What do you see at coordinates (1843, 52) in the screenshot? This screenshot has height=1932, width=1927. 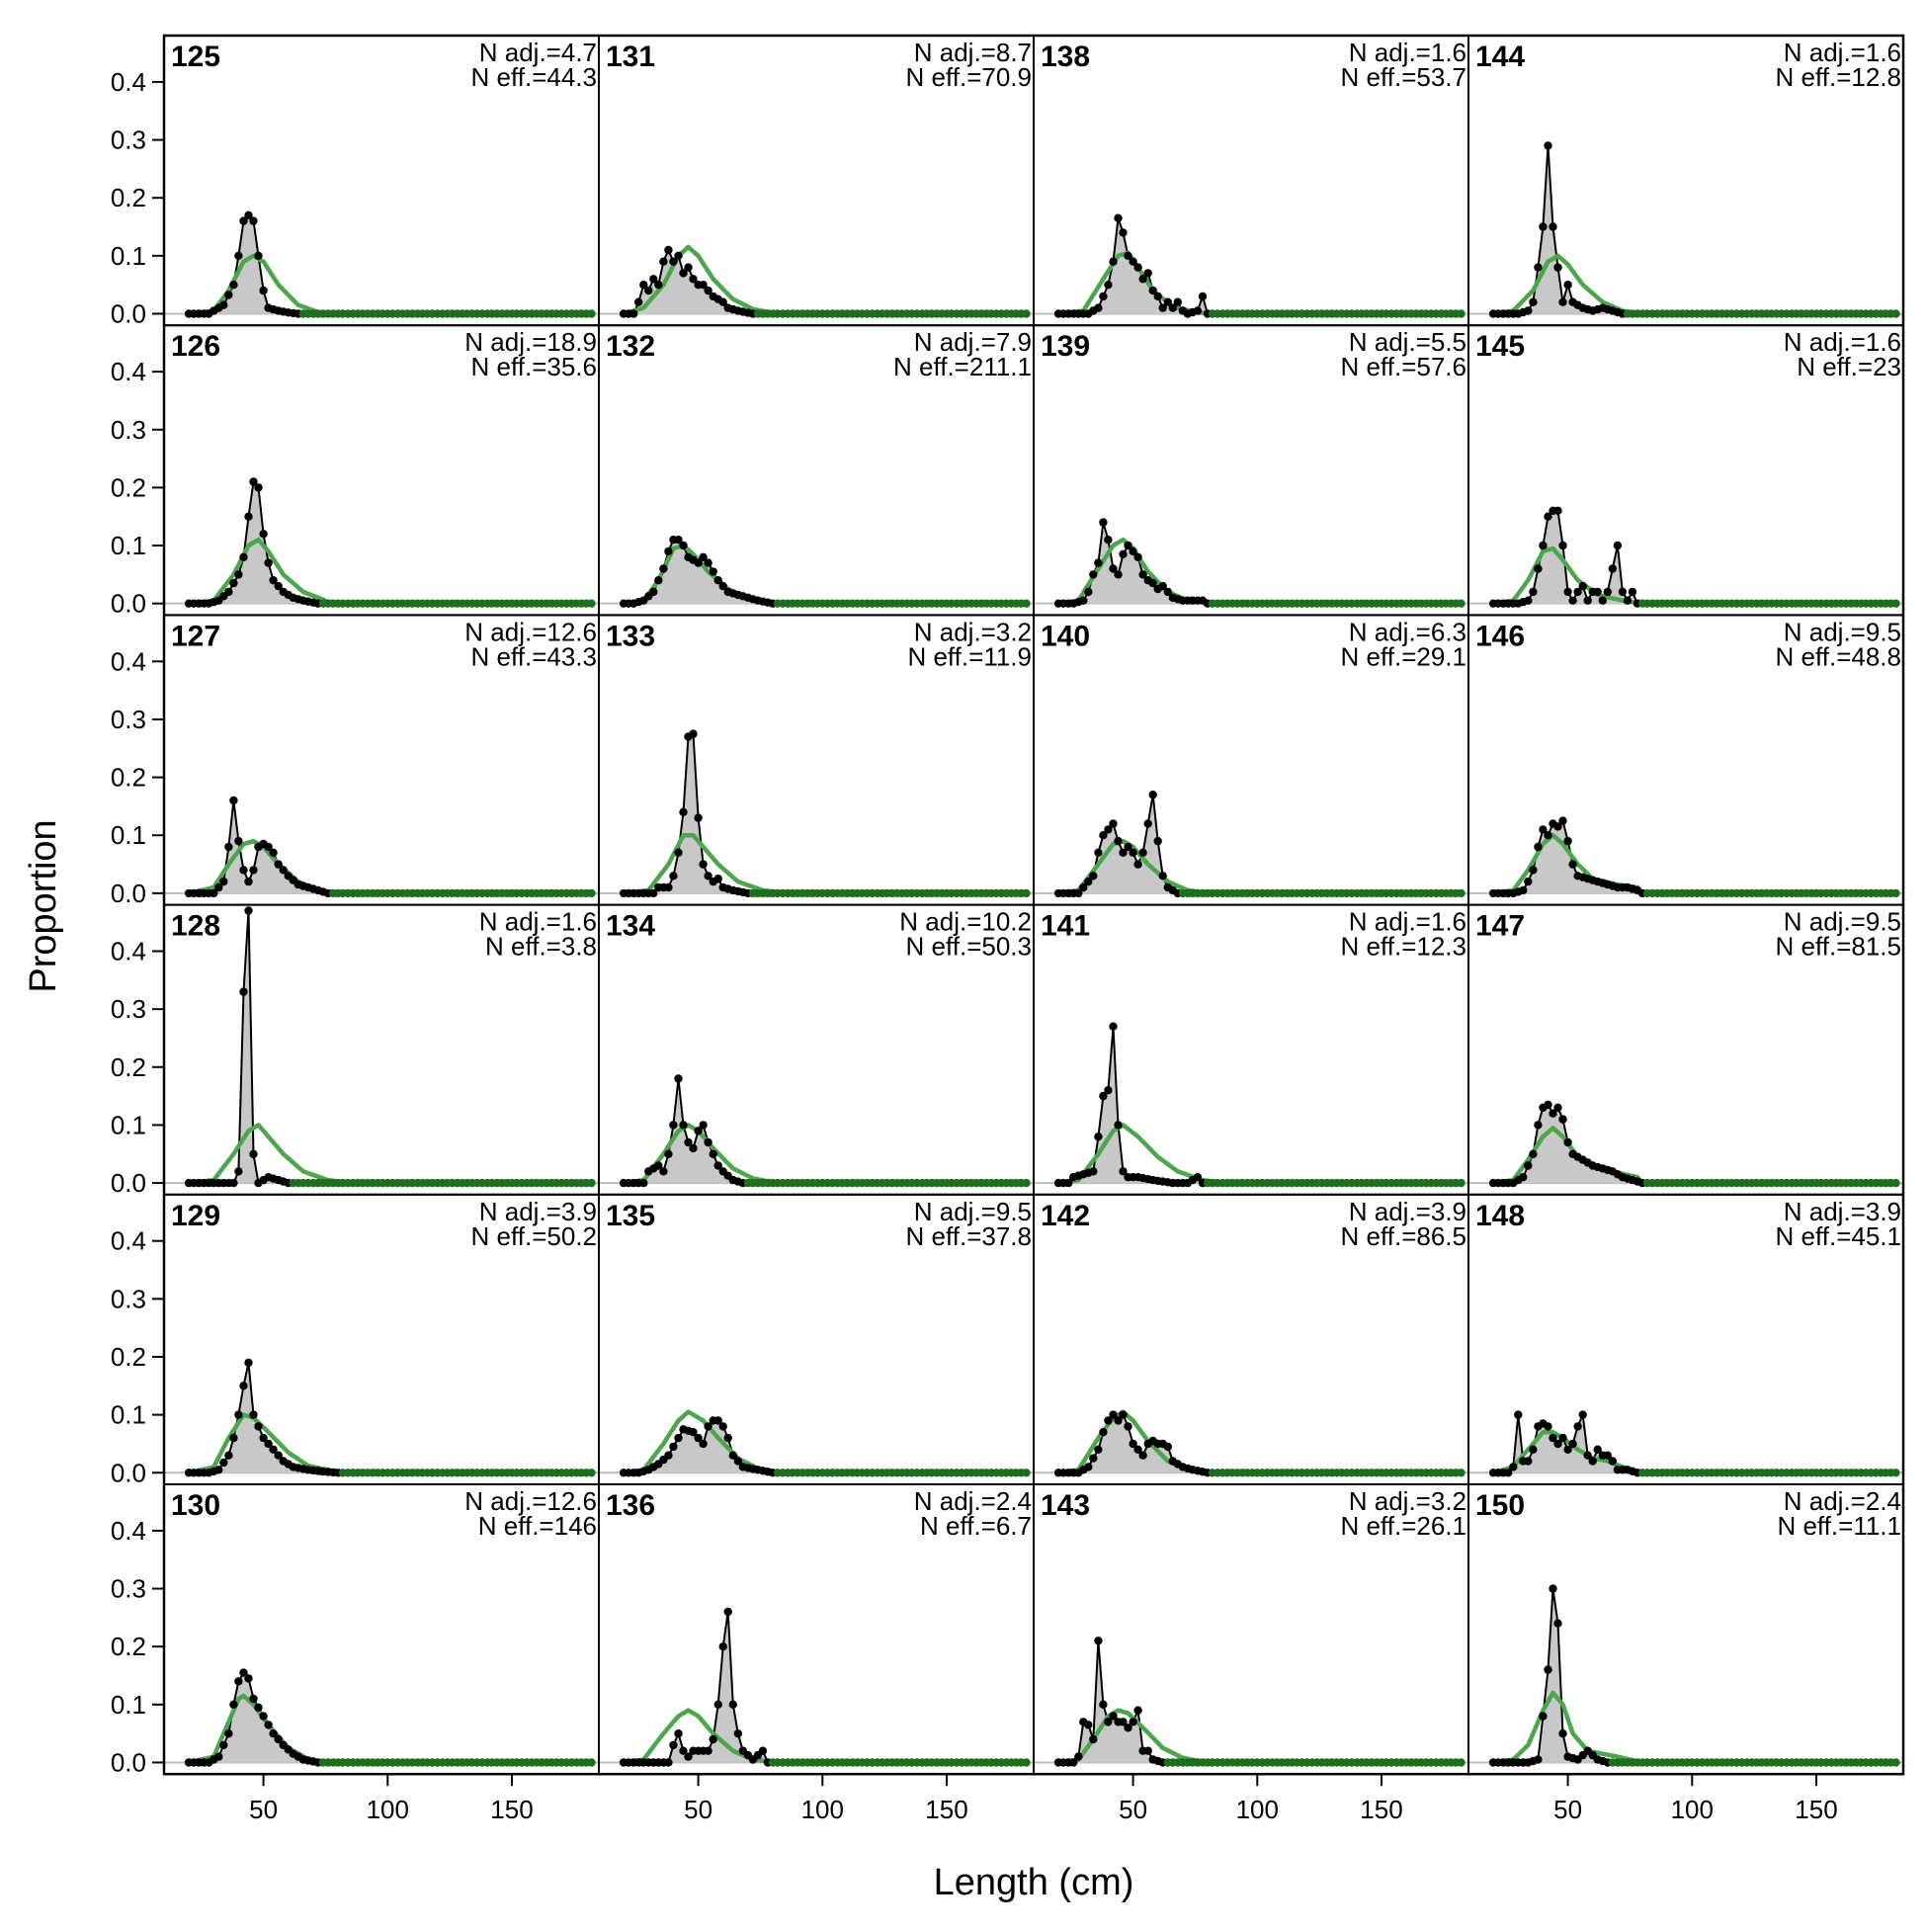 I see `n-adj-label: N adj.=1.6` at bounding box center [1843, 52].